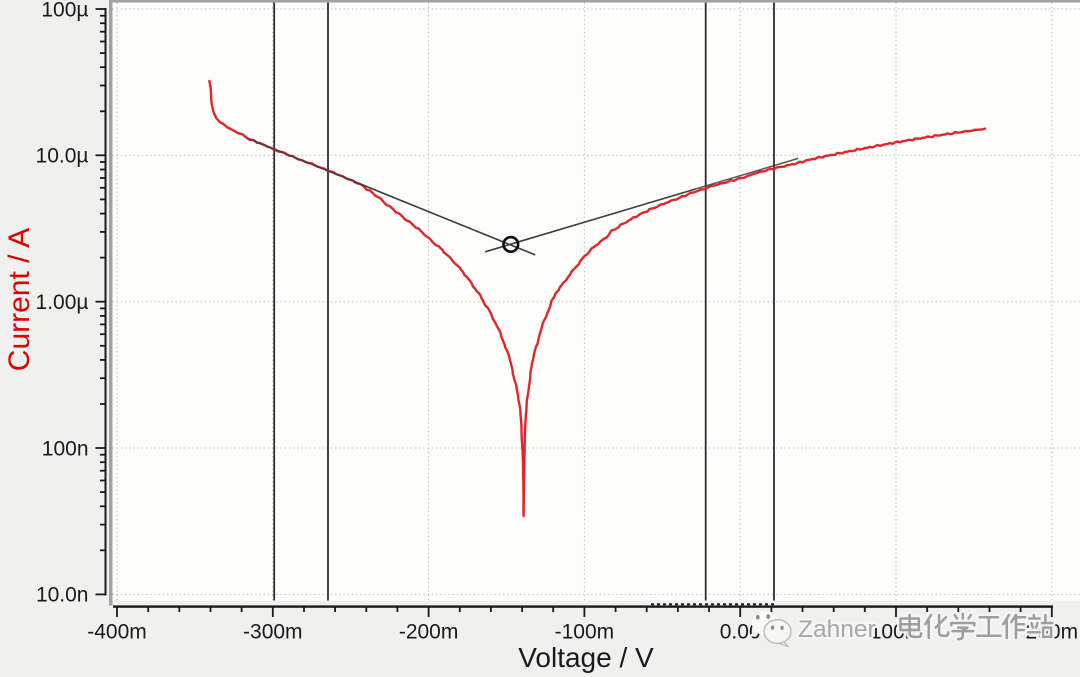  I want to click on svg-text: -100m, so click(585, 631).